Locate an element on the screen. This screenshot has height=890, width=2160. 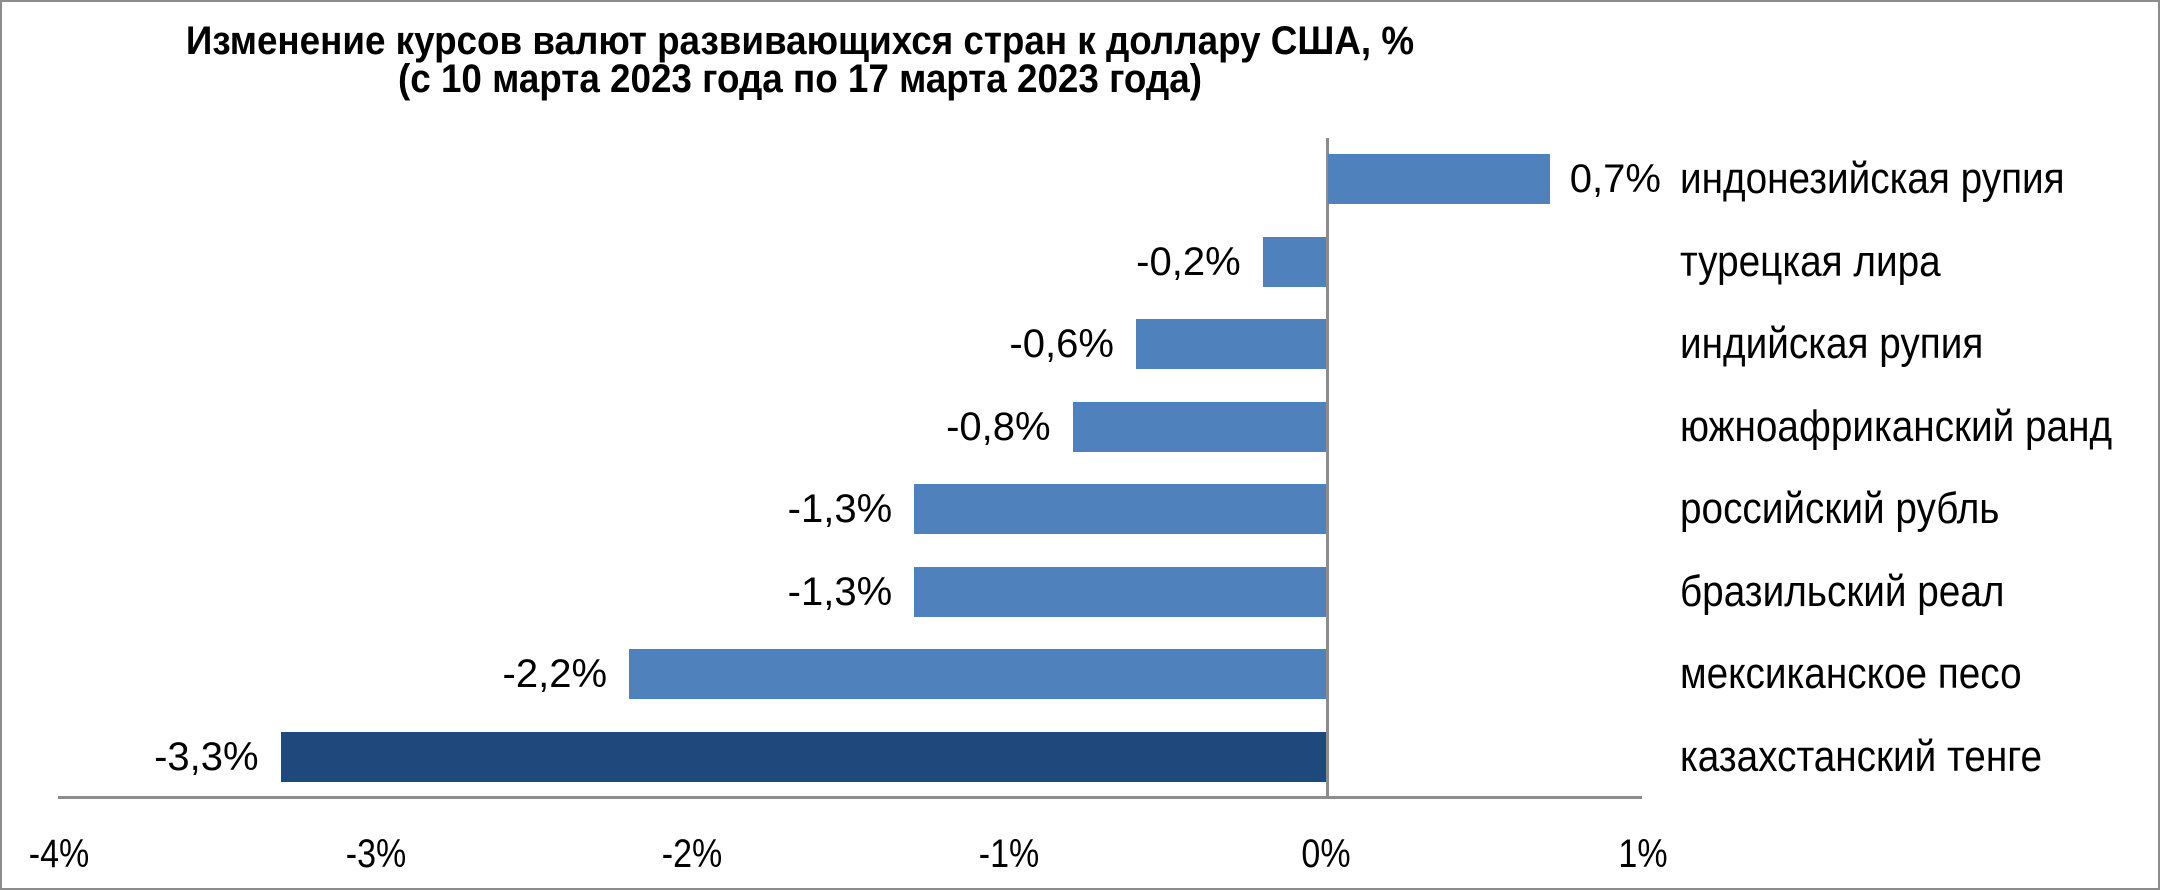
category-label: индийская рупия is located at coordinates (1832, 343).